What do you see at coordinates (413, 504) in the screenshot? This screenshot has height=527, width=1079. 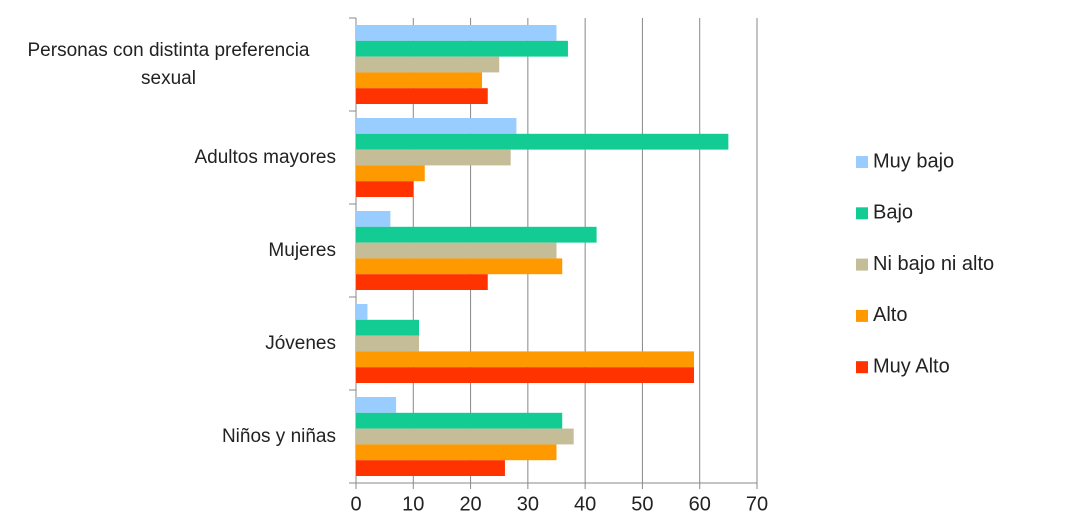 I see `x-tick-label: 10` at bounding box center [413, 504].